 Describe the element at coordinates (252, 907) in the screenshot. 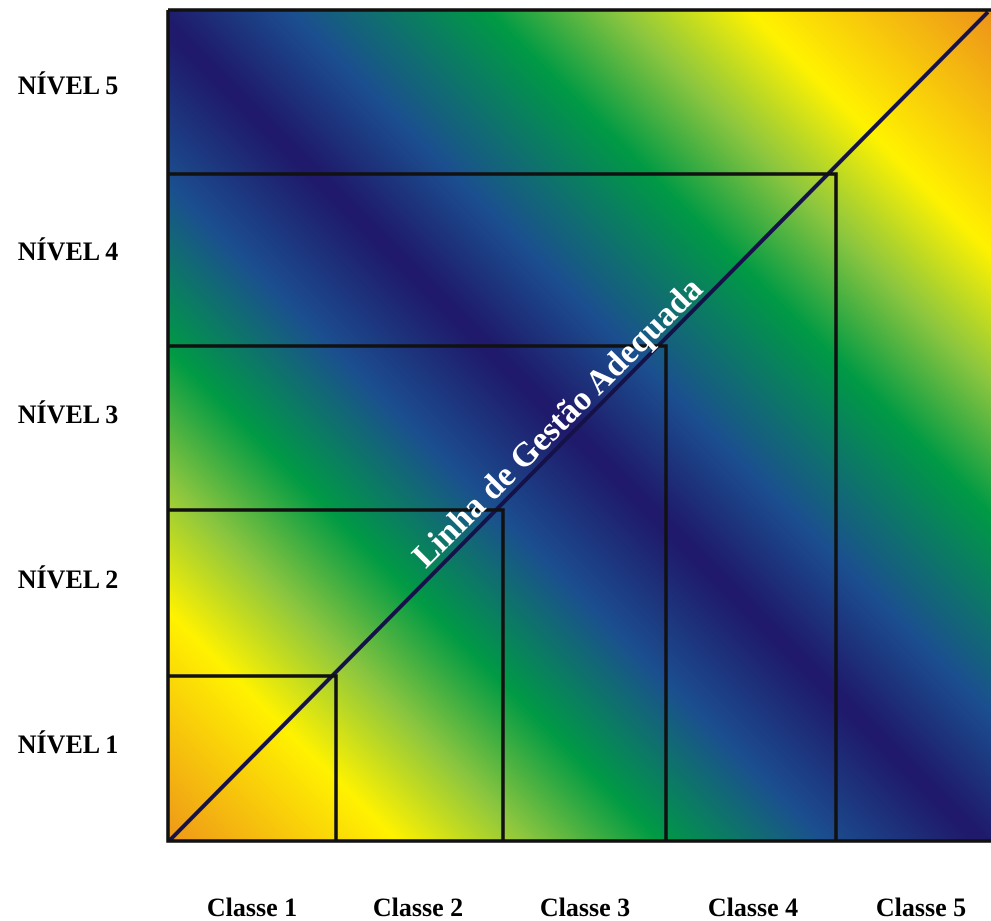

I see `class-1-label: Classe 1` at that location.